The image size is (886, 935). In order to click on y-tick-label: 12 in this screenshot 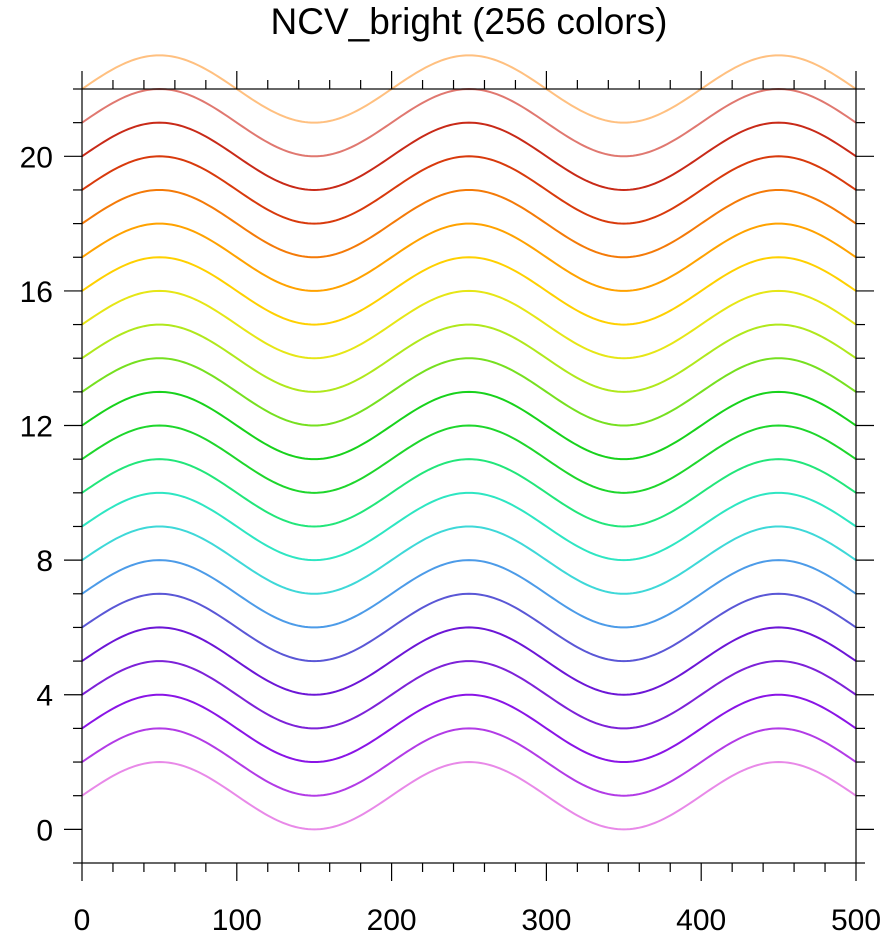, I will do `click(36, 427)`.